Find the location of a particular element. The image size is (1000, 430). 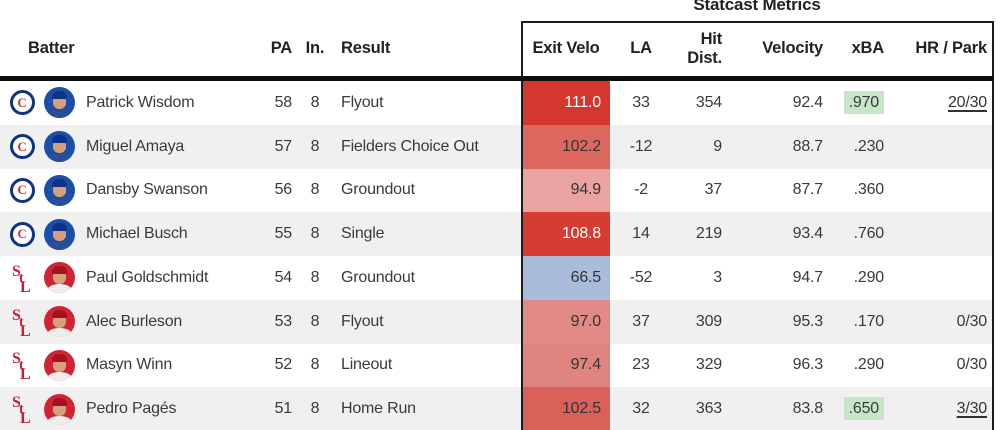

la-value: 32 is located at coordinates (641, 409).